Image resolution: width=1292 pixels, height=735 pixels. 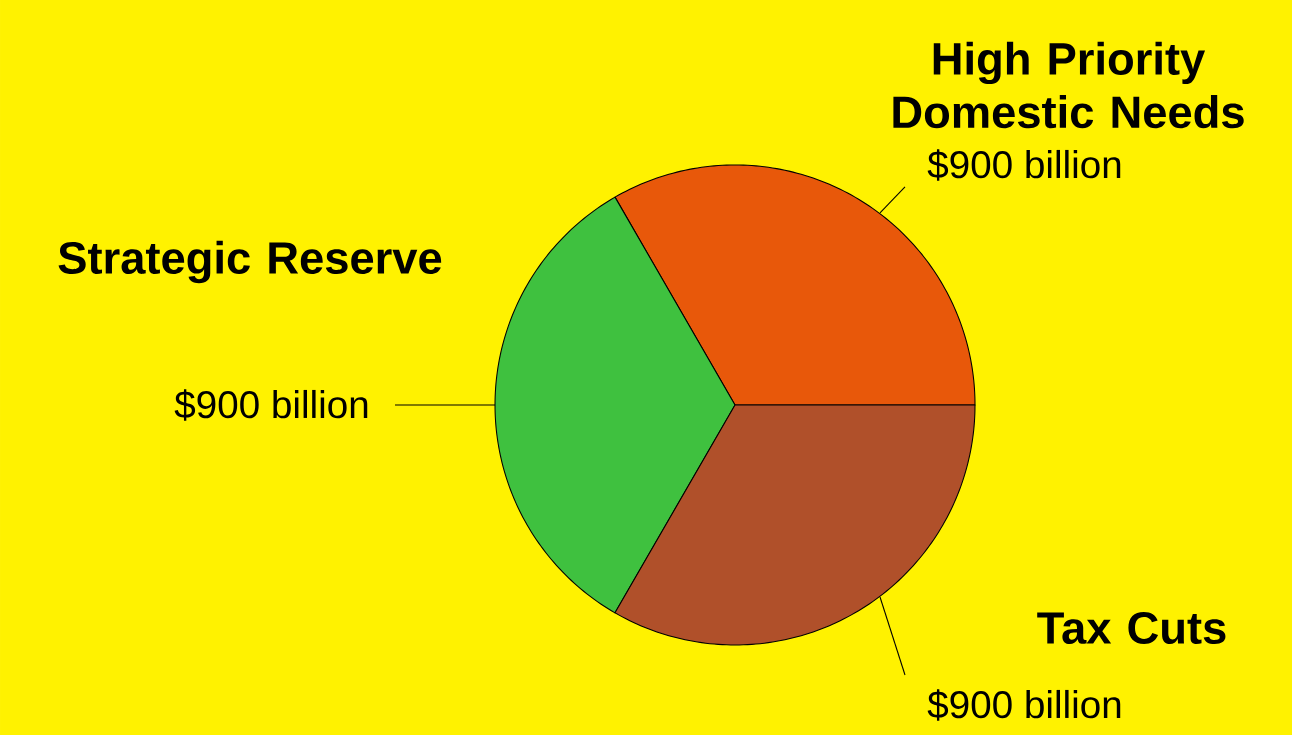 I want to click on slice-label: Strategic Reserve, so click(x=250, y=262).